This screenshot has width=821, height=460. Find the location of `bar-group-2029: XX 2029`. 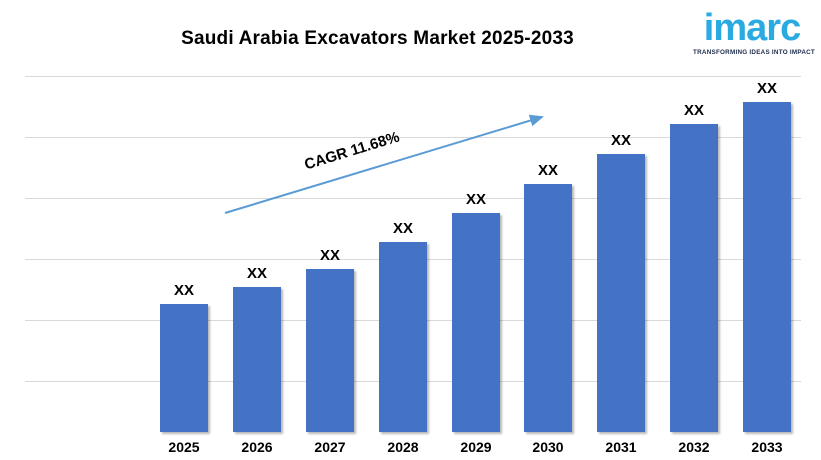

bar-group-2029: XX 2029 is located at coordinates (476, 323).